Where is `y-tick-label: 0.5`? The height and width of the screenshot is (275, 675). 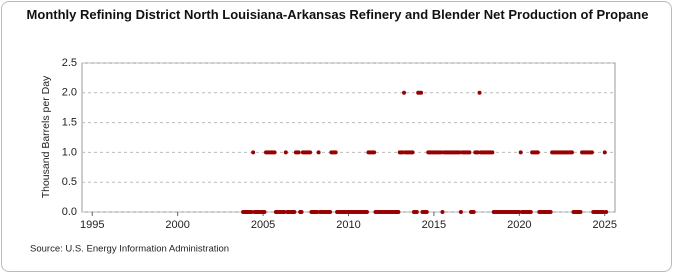
y-tick-label: 0.5 is located at coordinates (69, 182).